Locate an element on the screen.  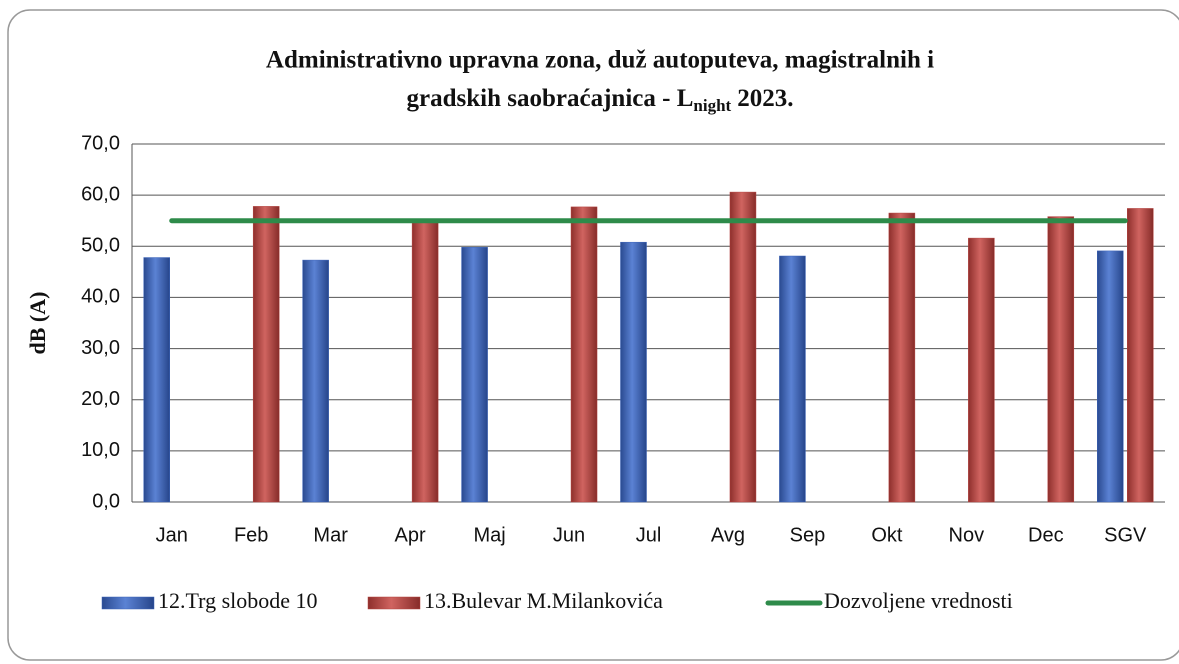
x-tick-label: Maj is located at coordinates (489, 535).